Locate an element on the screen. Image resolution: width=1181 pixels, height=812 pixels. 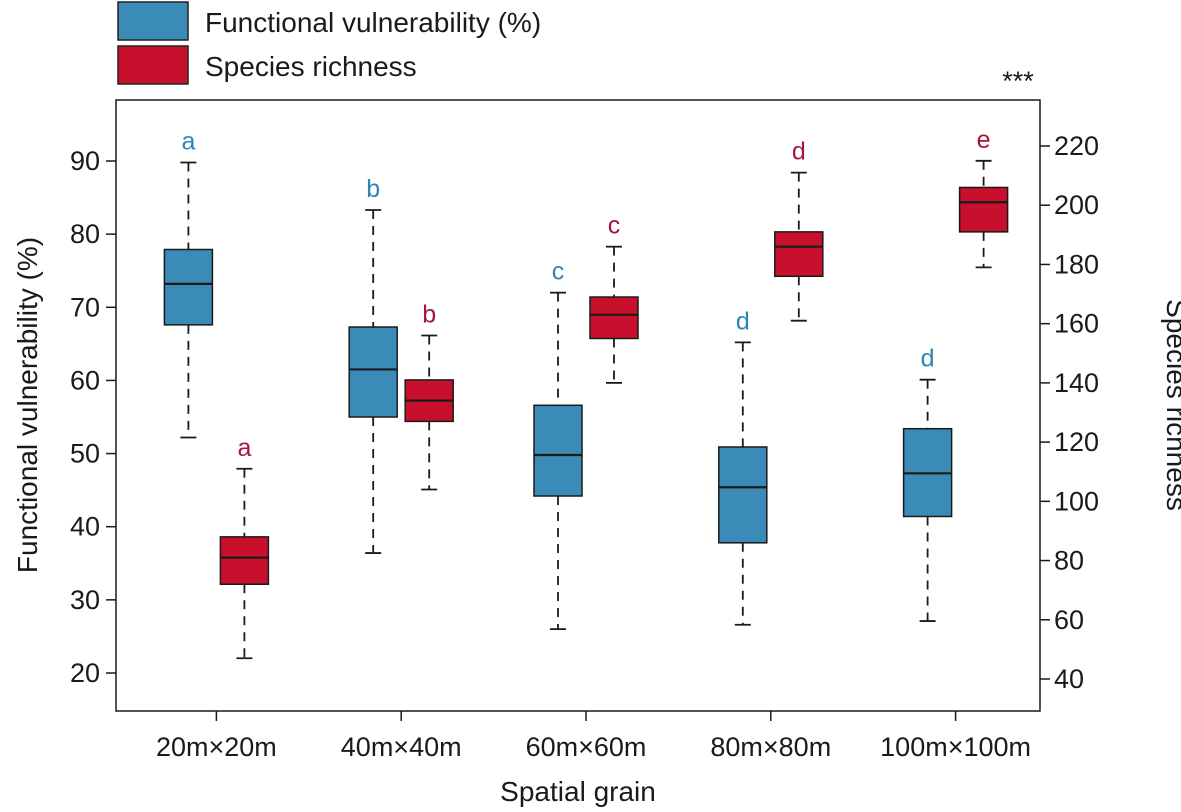
box-species-richness: d is located at coordinates (799, 230).